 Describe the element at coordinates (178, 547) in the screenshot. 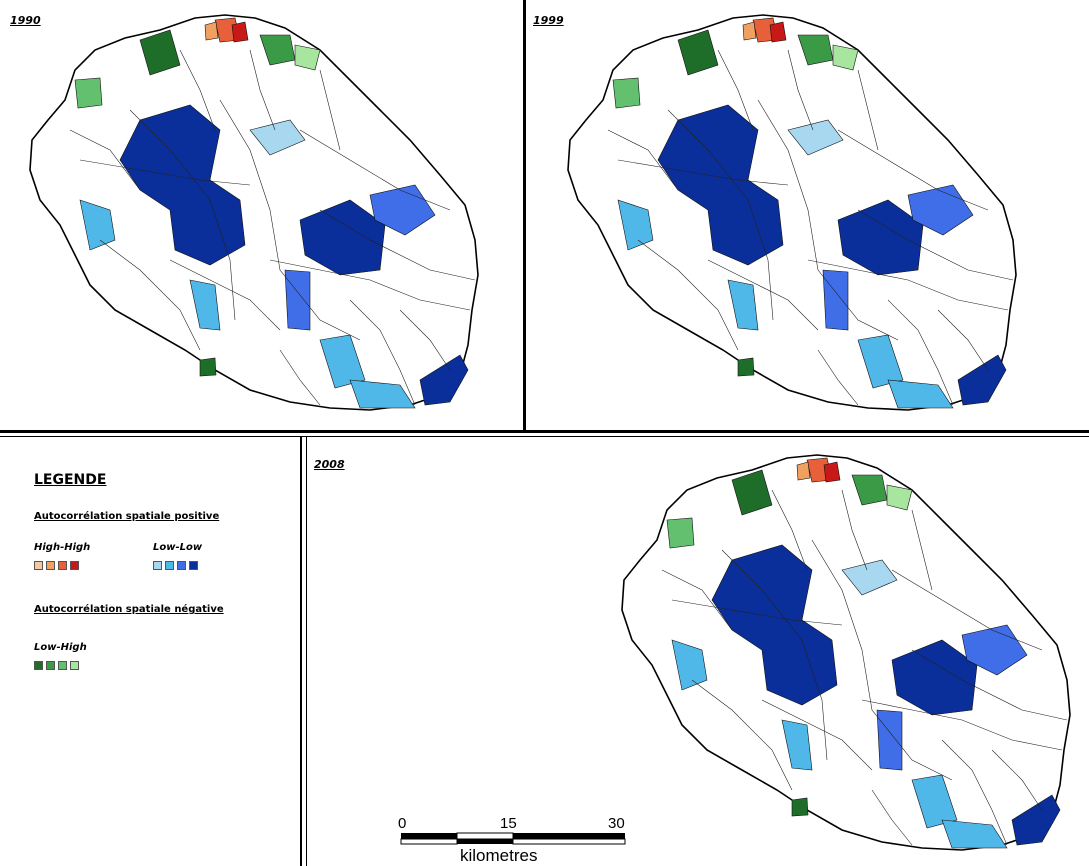

I see `legend-low-low-label: Low-Low` at that location.